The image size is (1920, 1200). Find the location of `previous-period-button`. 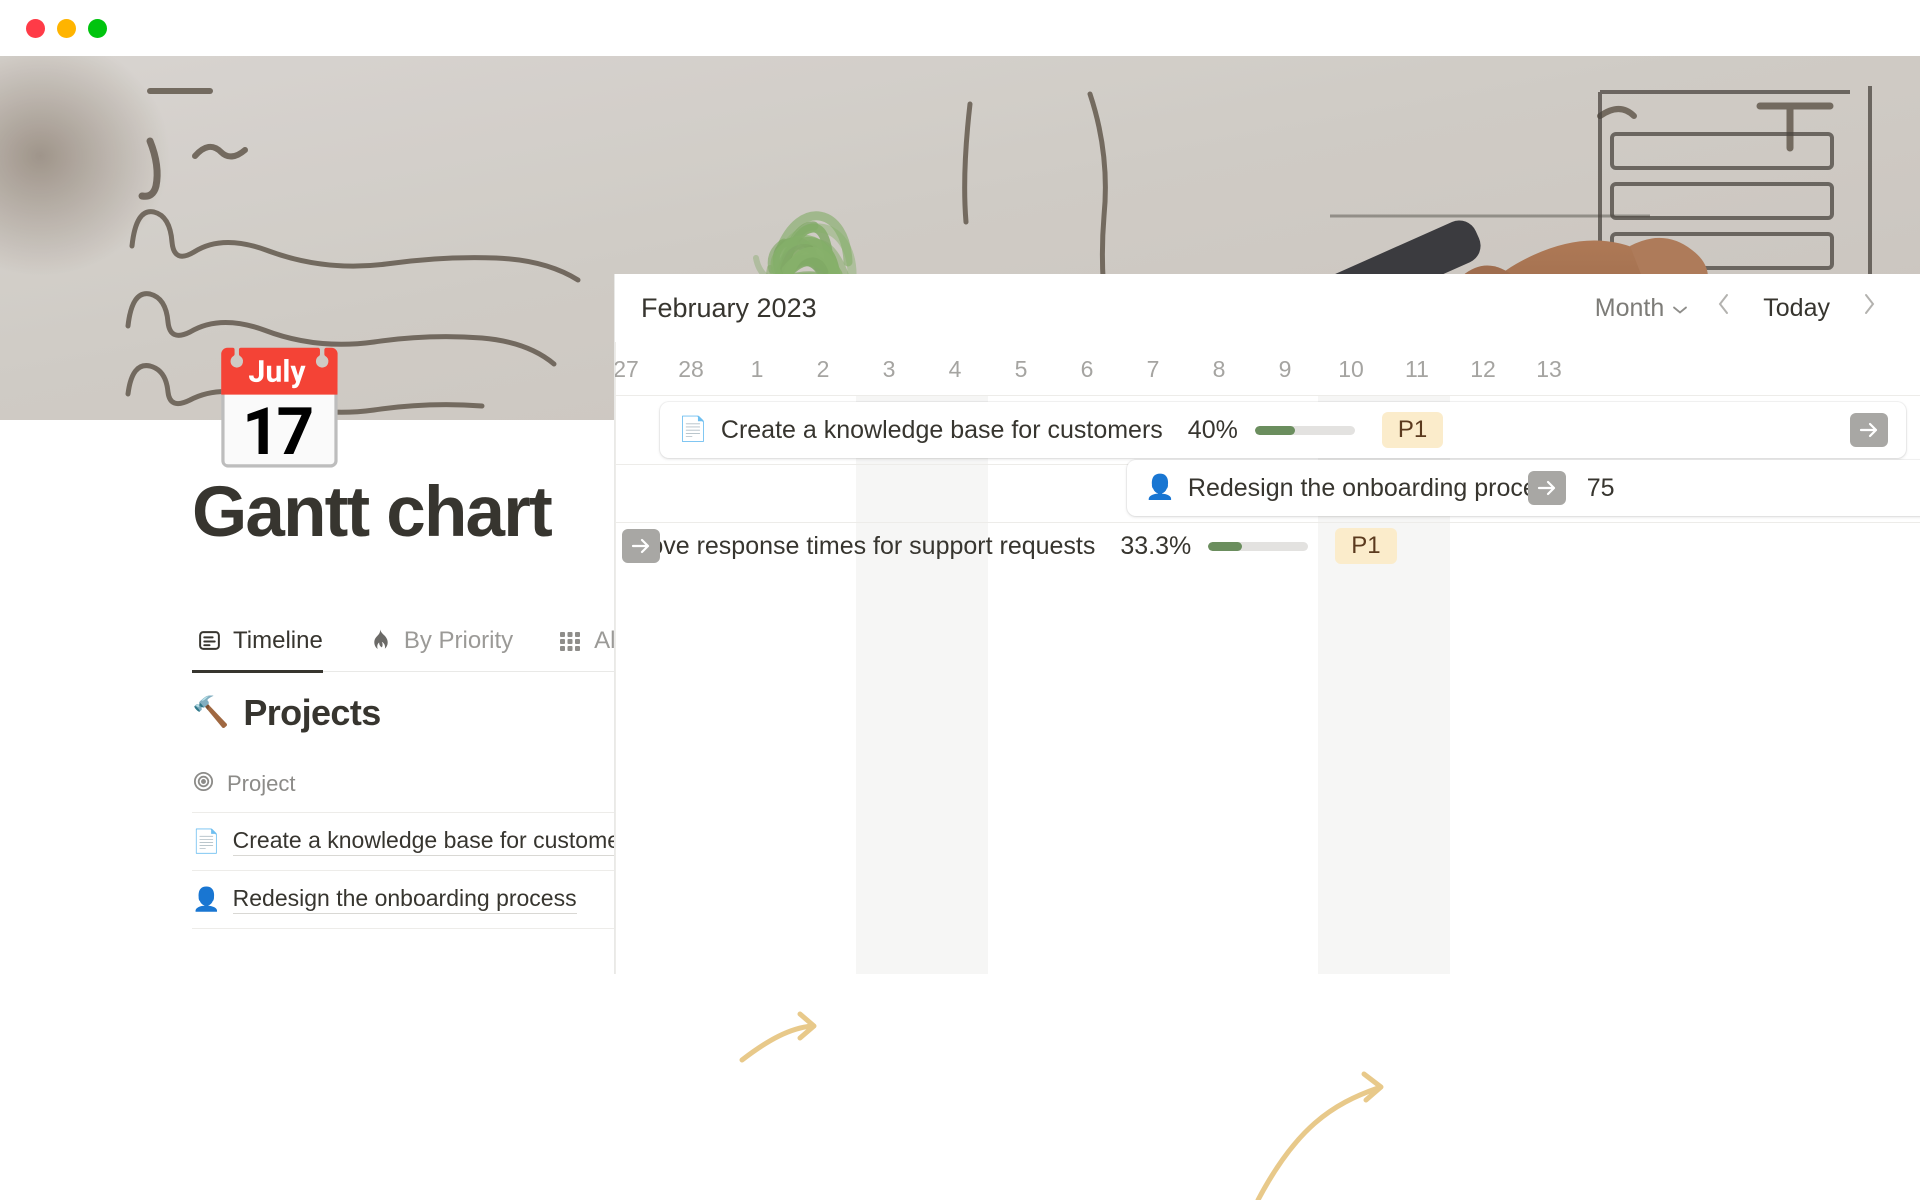

previous-period-button is located at coordinates (1724, 308).